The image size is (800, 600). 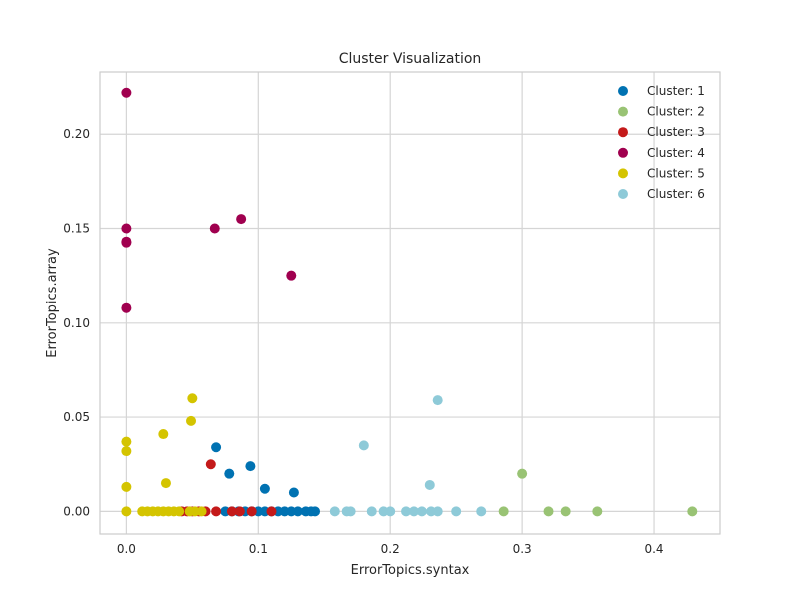 What do you see at coordinates (676, 112) in the screenshot?
I see `legend-label: Cluster: 2` at bounding box center [676, 112].